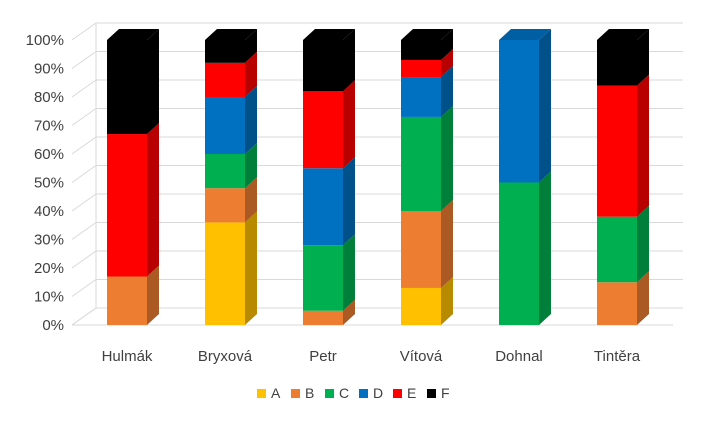 This screenshot has height=421, width=705. Describe the element at coordinates (421, 356) in the screenshot. I see `x-category-label: Vítová` at that location.